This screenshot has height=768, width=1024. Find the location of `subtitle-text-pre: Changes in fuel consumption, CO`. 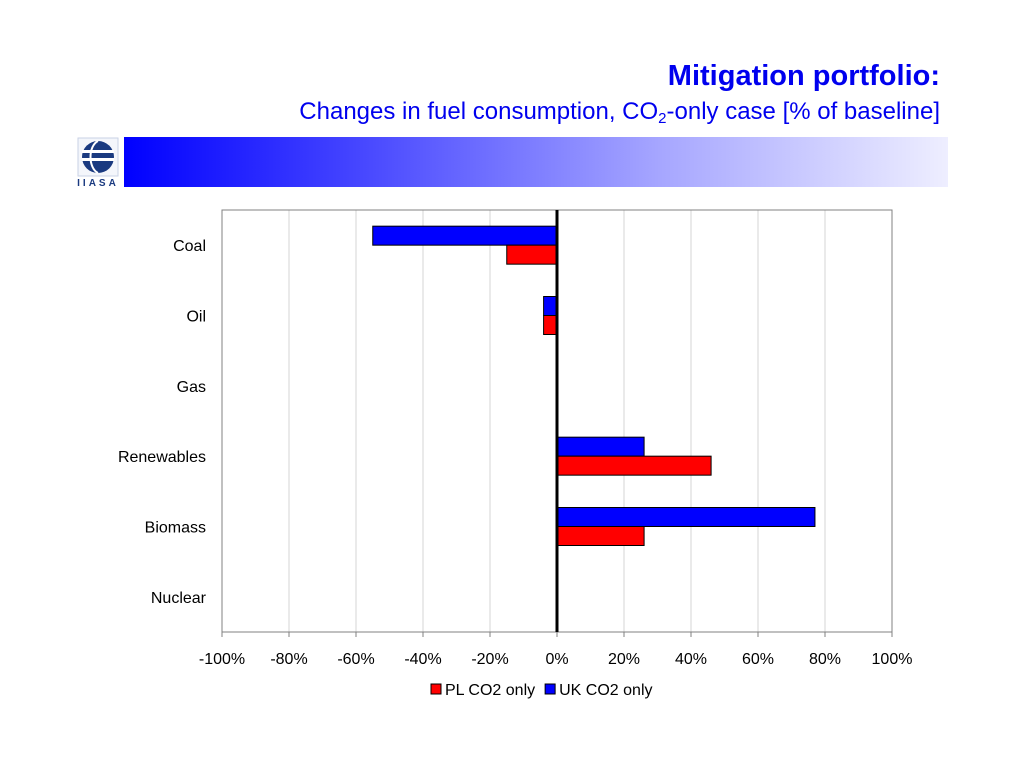

subtitle-text-pre: Changes in fuel consumption, CO is located at coordinates (479, 111).